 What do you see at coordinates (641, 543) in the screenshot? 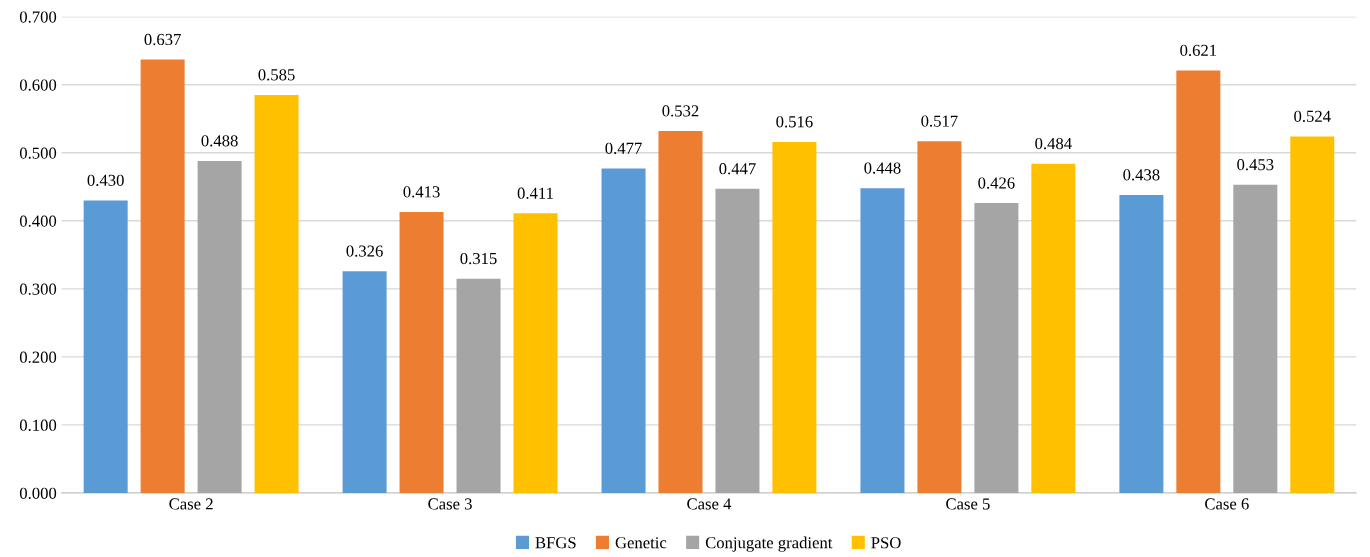
I see `legend-label: Genetic` at bounding box center [641, 543].